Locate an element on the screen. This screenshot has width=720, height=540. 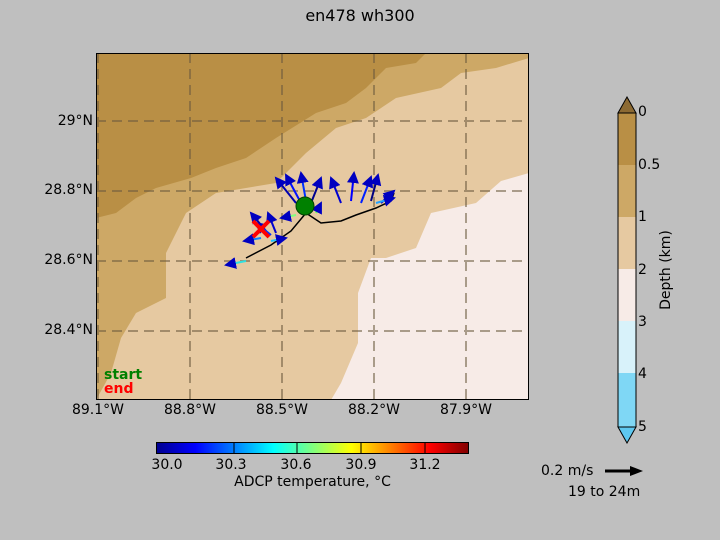
depth-colorbar-label: Depth (km) is located at coordinates (666, 270).